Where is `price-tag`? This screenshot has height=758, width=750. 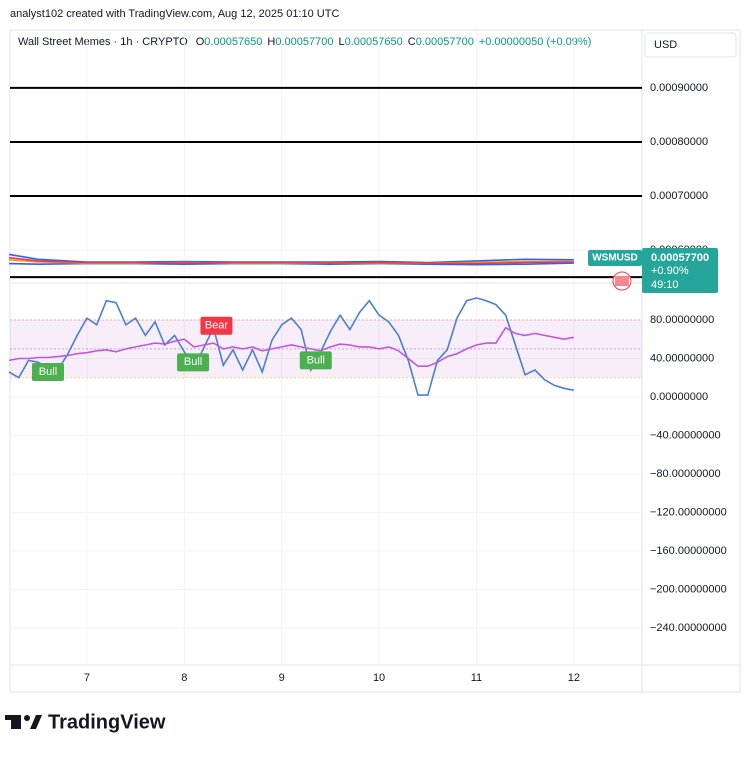 price-tag is located at coordinates (680, 270).